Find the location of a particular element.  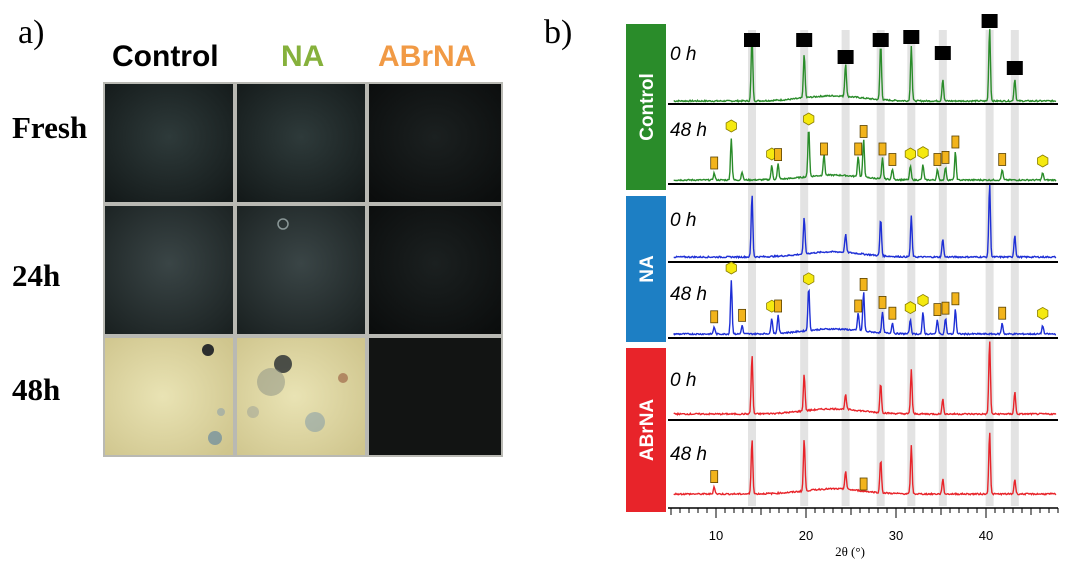

time-label-control-0h: 0 h is located at coordinates (683, 54).